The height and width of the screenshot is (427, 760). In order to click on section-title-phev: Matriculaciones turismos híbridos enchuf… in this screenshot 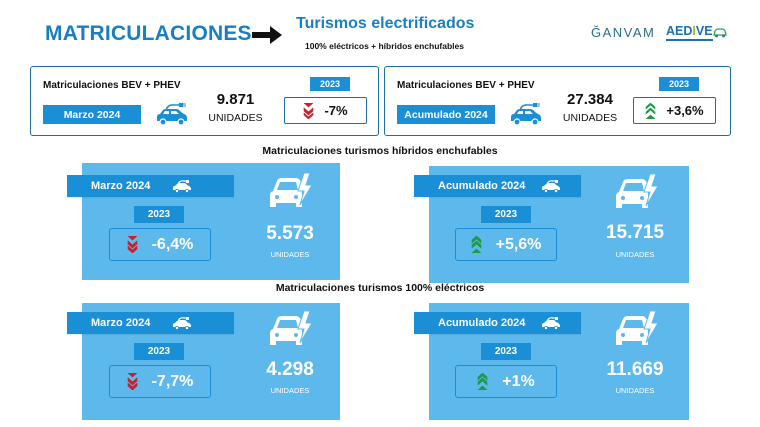, I will do `click(380, 151)`.